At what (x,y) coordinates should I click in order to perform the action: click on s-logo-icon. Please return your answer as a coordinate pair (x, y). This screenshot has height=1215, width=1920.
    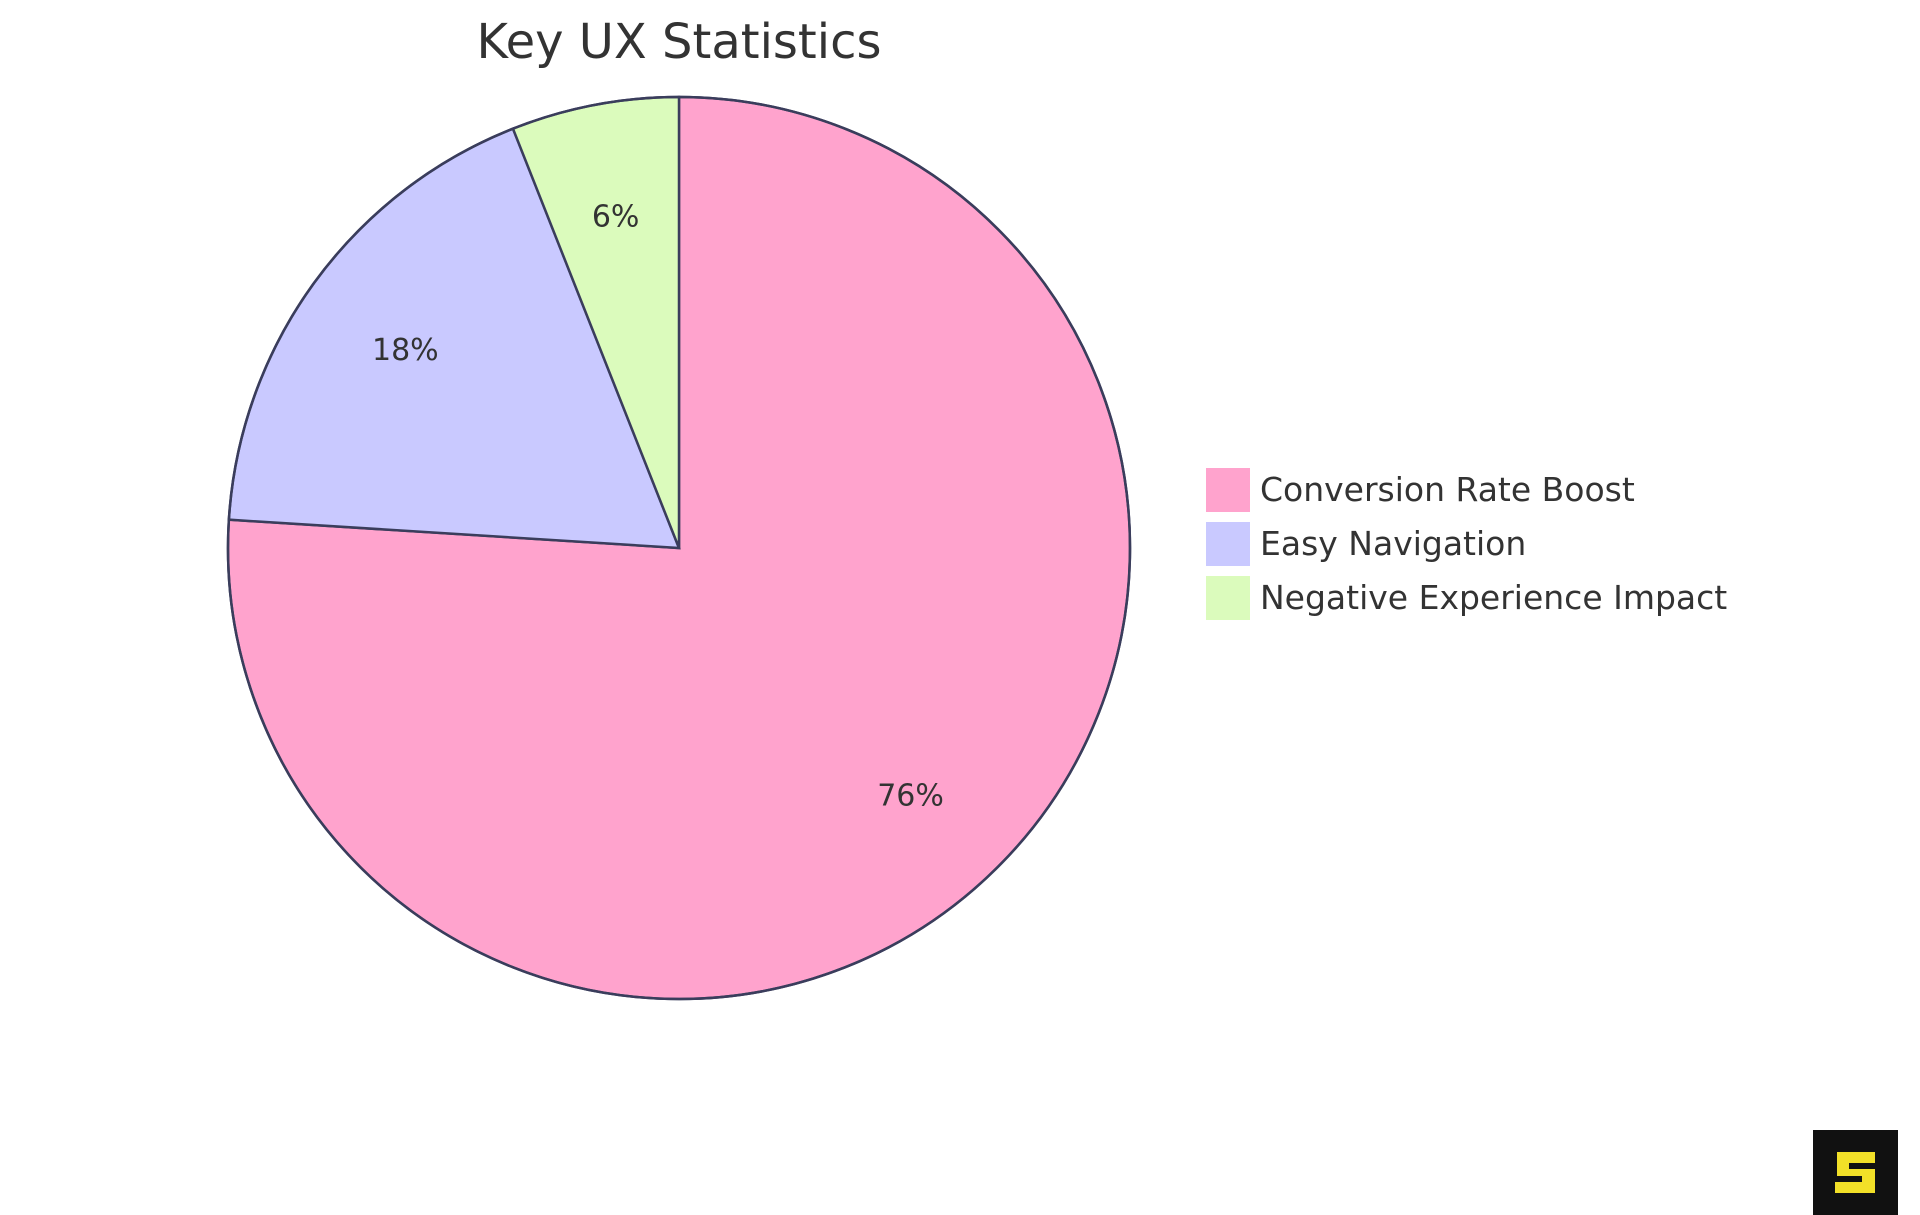
    Looking at the image, I should click on (1855, 1172).